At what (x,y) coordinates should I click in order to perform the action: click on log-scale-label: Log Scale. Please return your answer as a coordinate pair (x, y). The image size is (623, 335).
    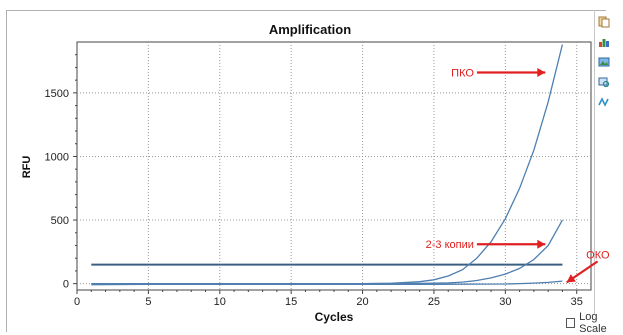
    Looking at the image, I should click on (593, 323).